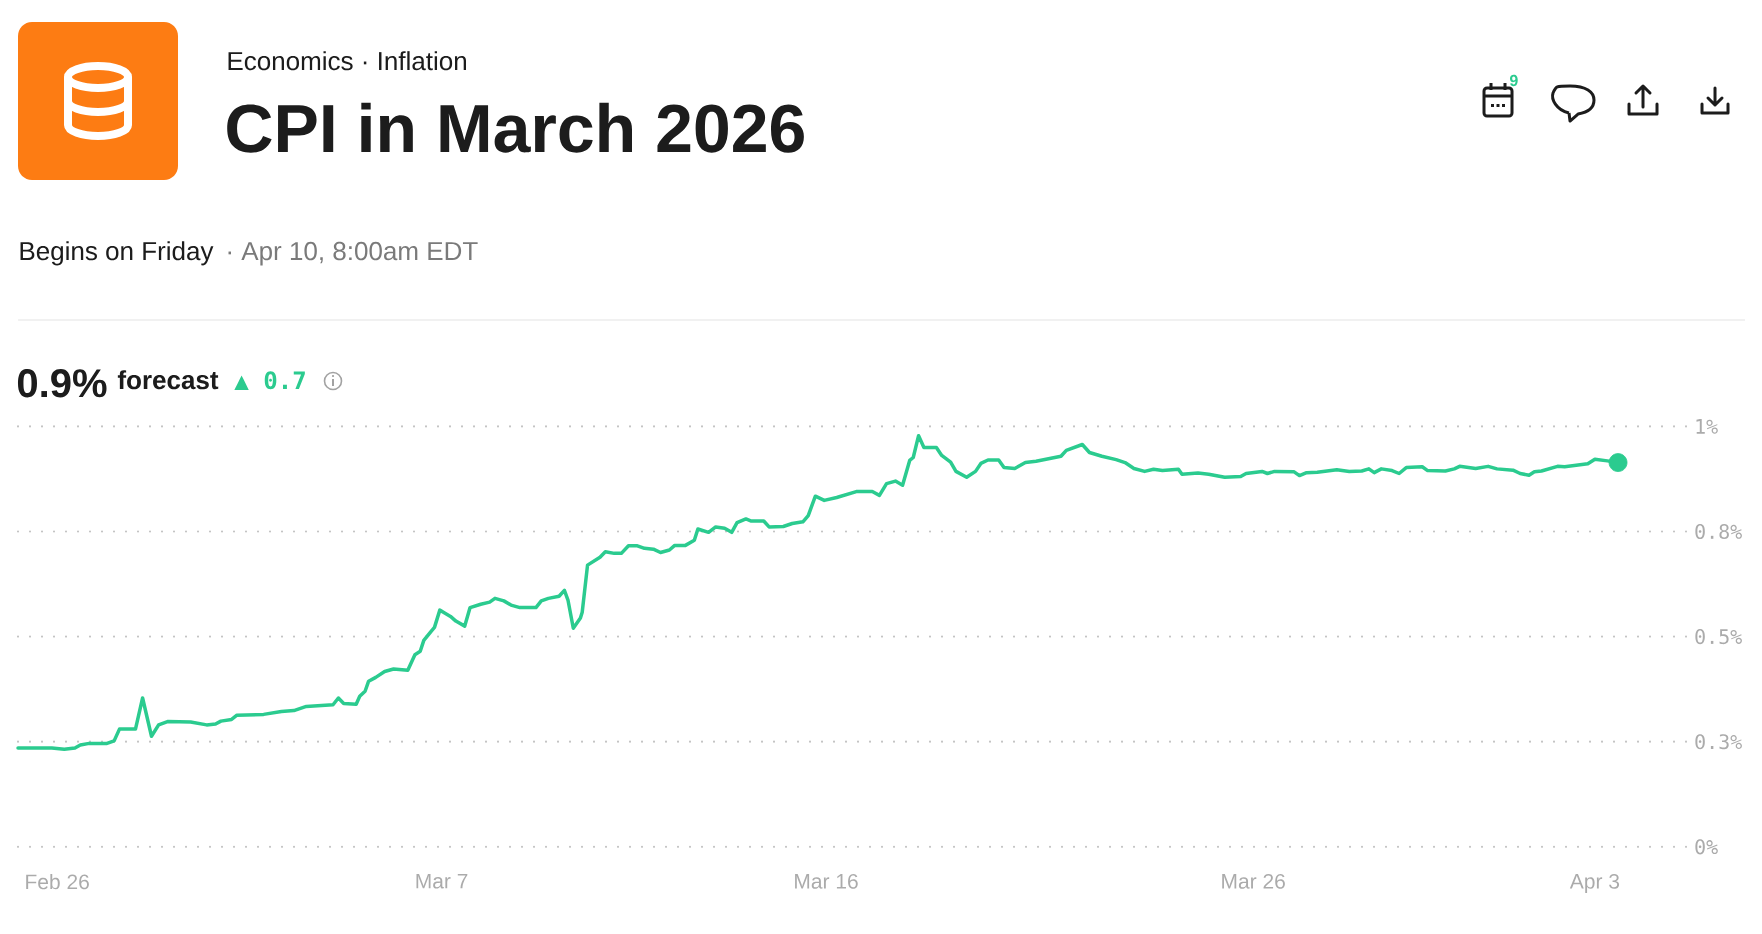 The height and width of the screenshot is (934, 1762). What do you see at coordinates (347, 61) in the screenshot?
I see `chart-subtitle: Economics · Inflation` at bounding box center [347, 61].